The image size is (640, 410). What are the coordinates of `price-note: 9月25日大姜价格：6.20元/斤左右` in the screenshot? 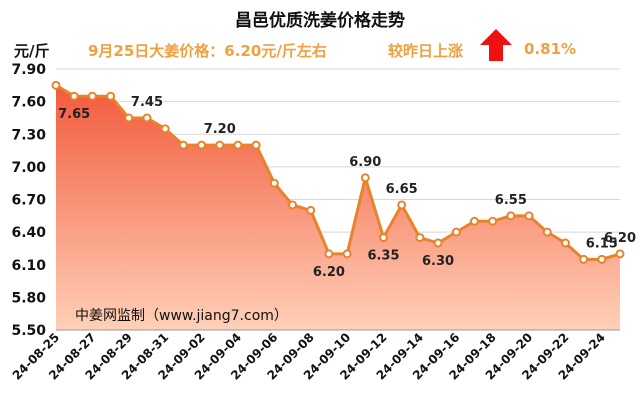 It's located at (207, 51).